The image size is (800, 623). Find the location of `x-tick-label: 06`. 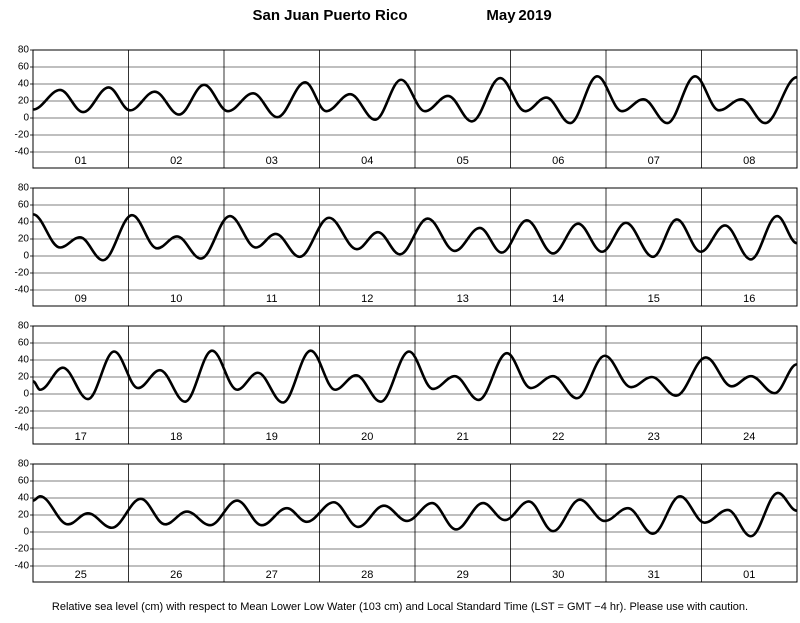

x-tick-label: 06 is located at coordinates (558, 161).